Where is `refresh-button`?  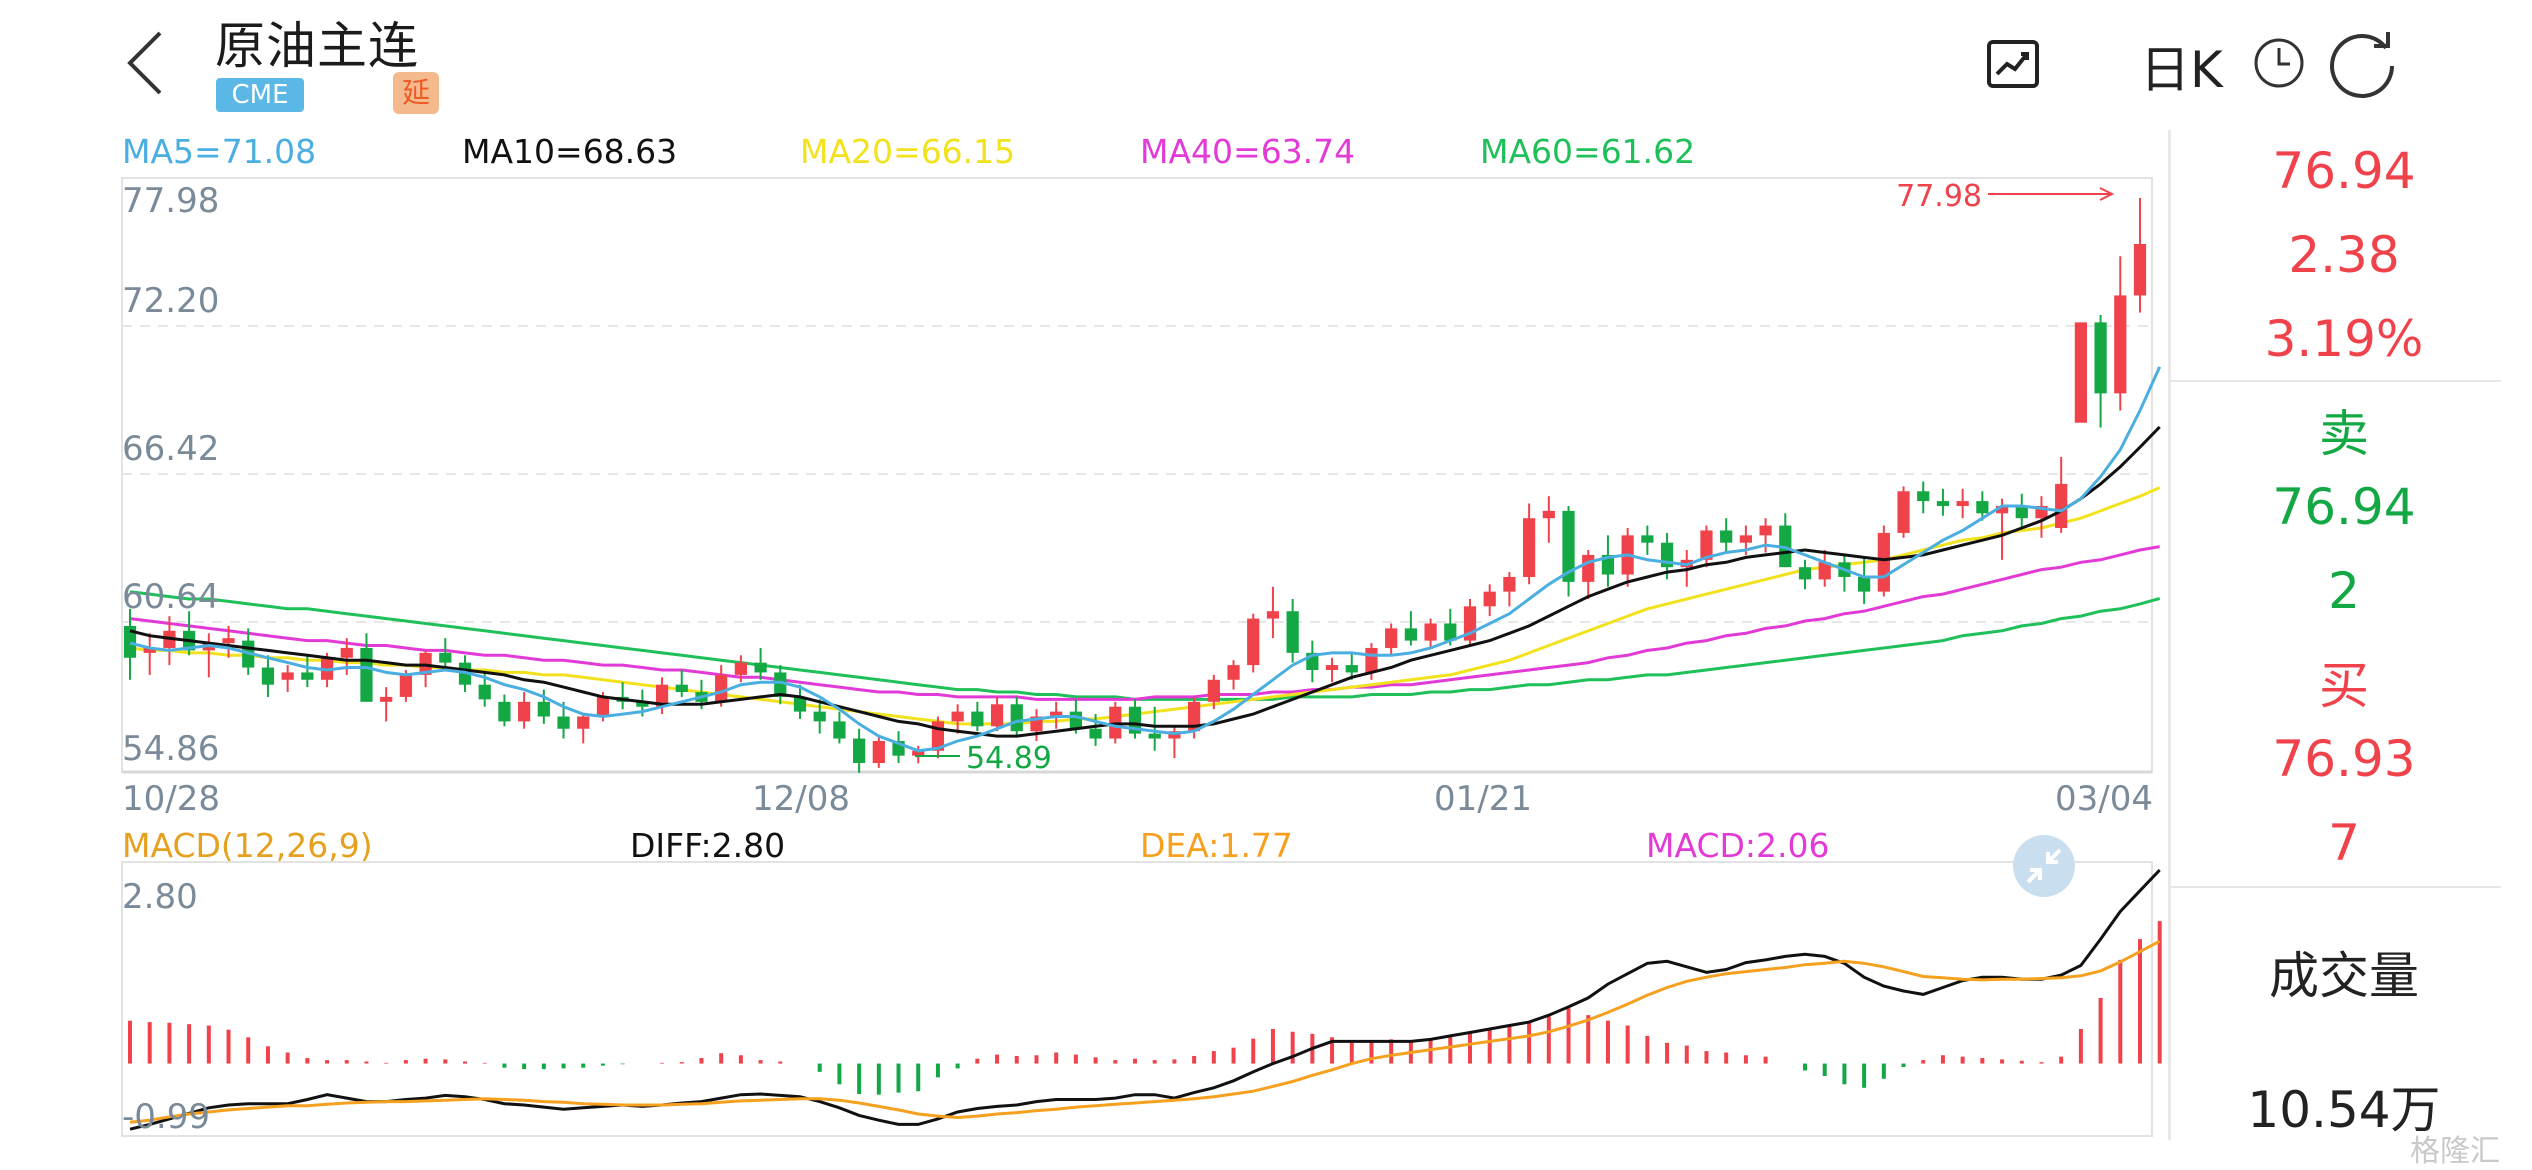
refresh-button is located at coordinates (2364, 64).